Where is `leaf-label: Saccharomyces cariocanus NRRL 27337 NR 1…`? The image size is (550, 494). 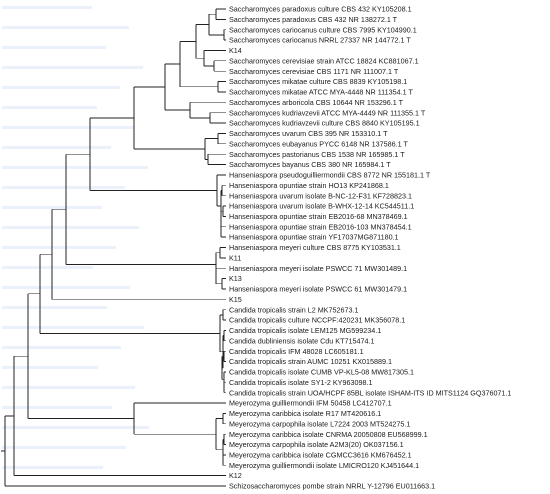
leaf-label: Saccharomyces cariocanus NRRL 27337 NR 1… is located at coordinates (320, 40).